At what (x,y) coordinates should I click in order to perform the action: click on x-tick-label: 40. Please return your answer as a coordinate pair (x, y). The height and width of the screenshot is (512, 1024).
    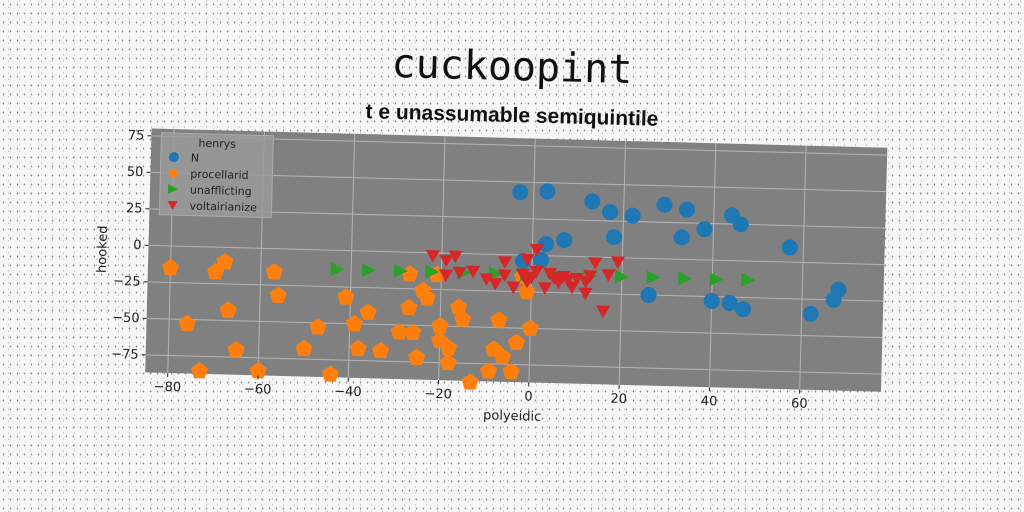
    Looking at the image, I should click on (709, 401).